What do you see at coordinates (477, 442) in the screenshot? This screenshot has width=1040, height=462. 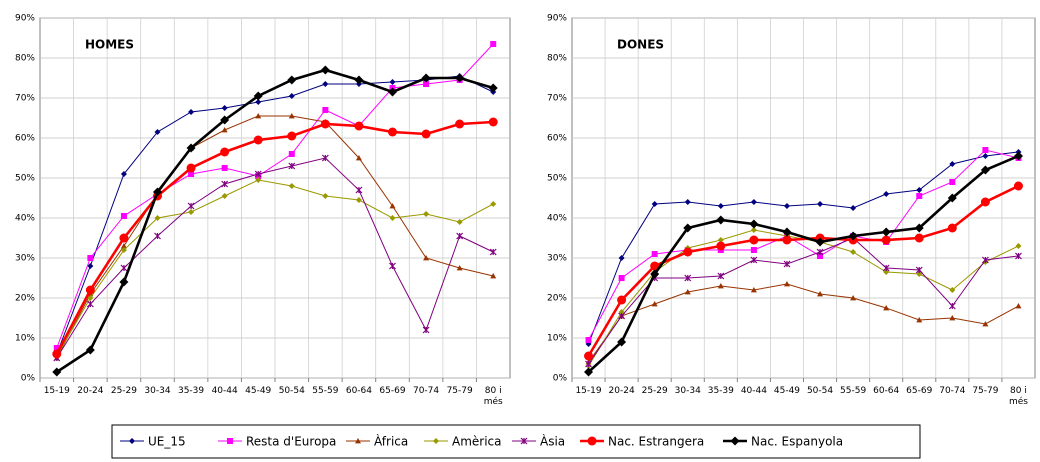 I see `legend-label: Amèrica` at bounding box center [477, 442].